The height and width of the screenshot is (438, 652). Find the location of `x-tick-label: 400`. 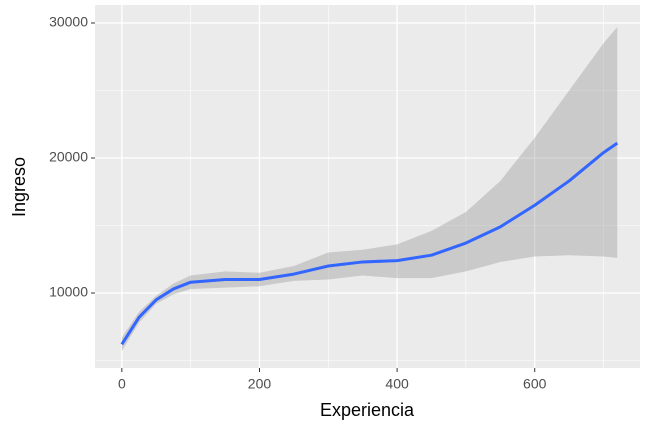

x-tick-label: 400 is located at coordinates (397, 384).